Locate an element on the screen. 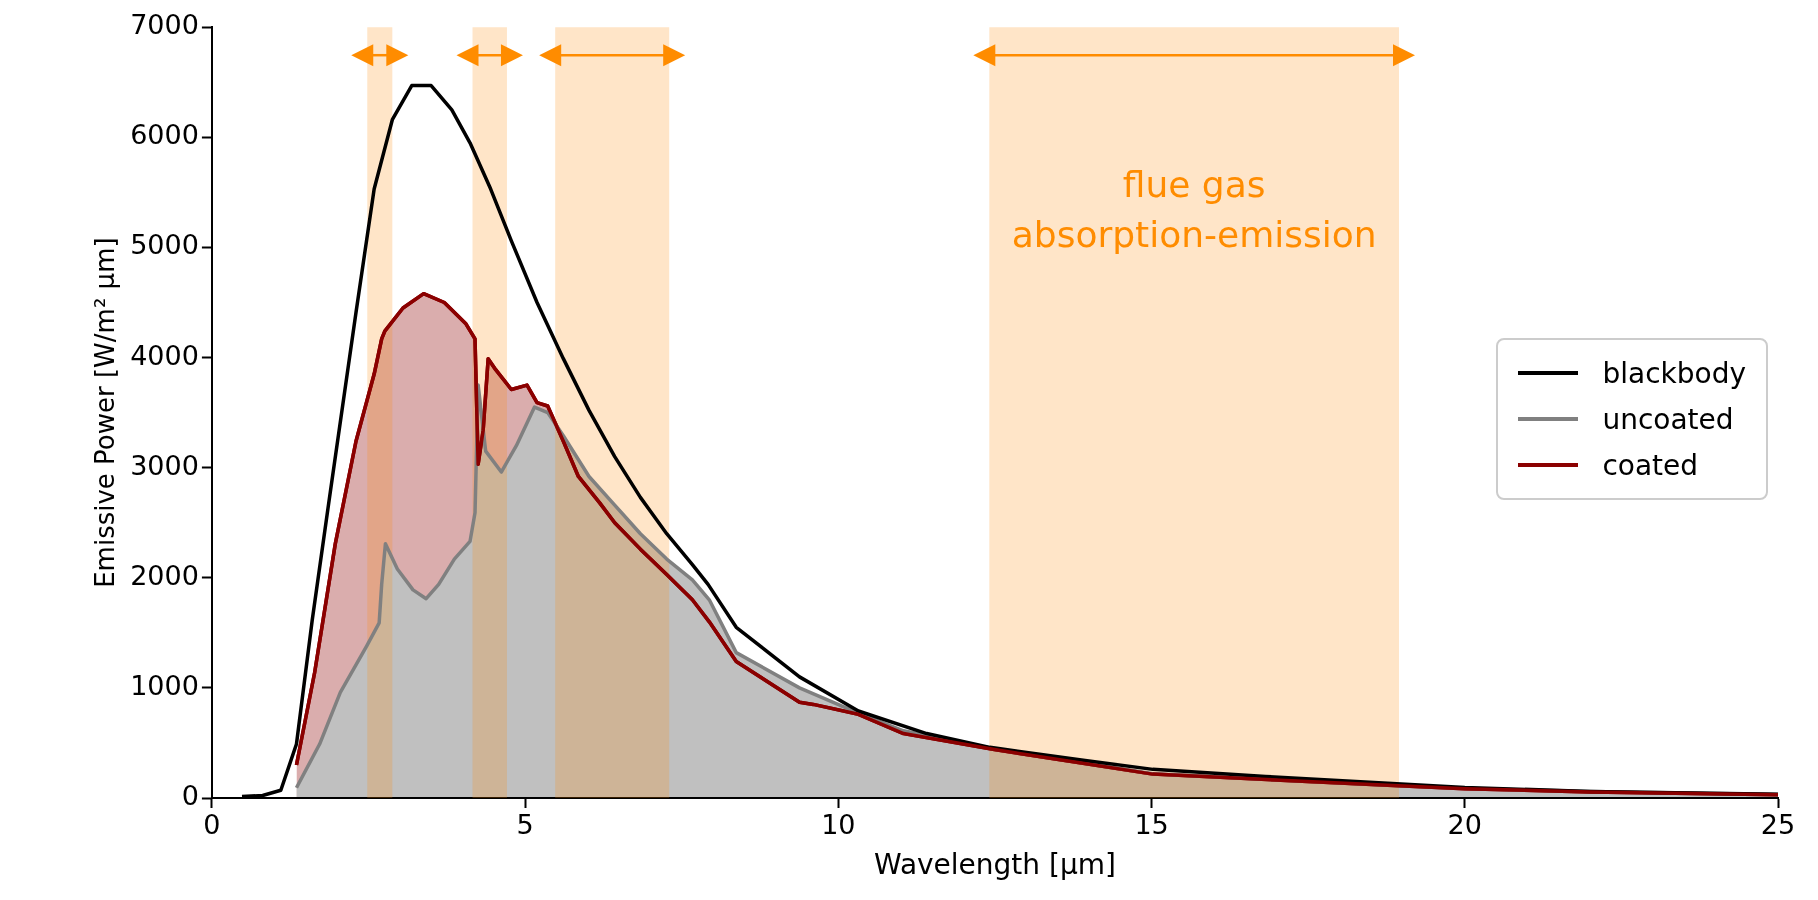 The image size is (1818, 900). y-tick-label: 3000 is located at coordinates (164, 465).